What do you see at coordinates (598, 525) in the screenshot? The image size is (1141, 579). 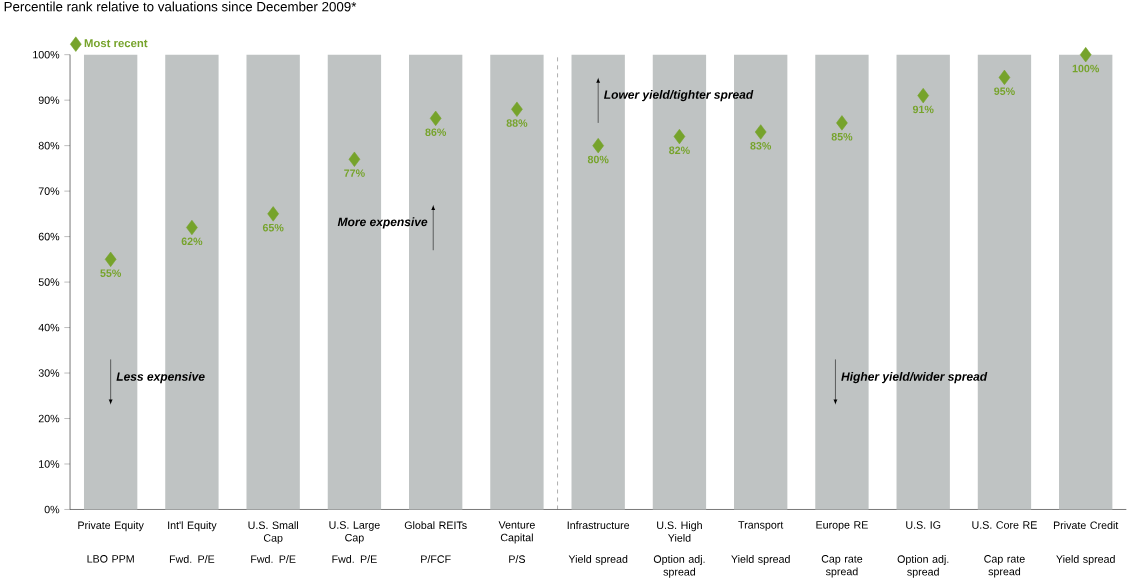 I see `x-tick-label: Infrastructure` at bounding box center [598, 525].